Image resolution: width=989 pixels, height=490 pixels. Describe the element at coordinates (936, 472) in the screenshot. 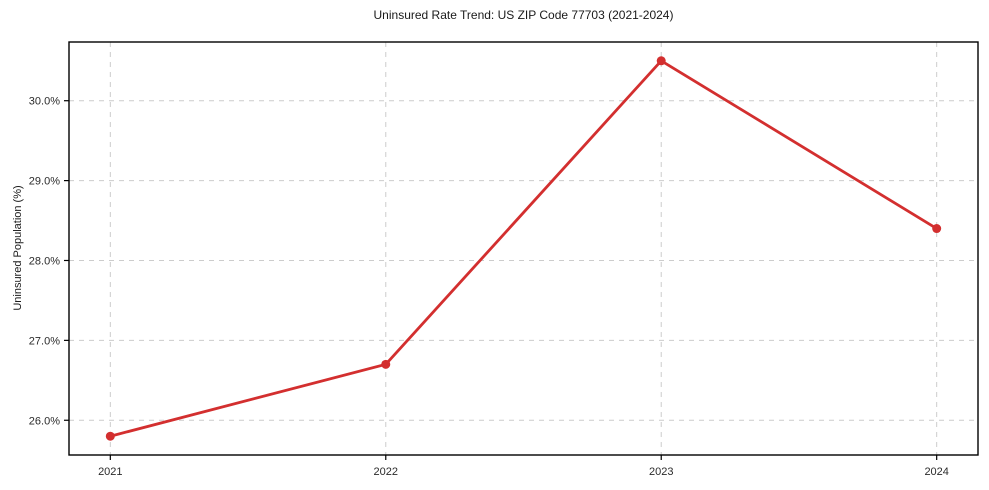

I see `x-tick-label: 2024` at that location.